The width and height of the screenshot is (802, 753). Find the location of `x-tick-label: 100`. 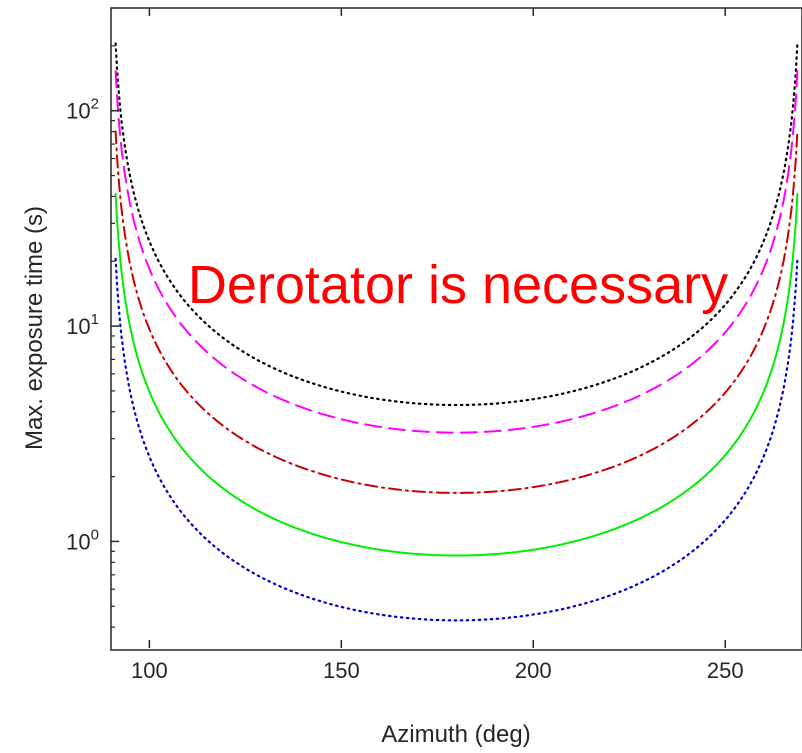

x-tick-label: 100 is located at coordinates (149, 670).